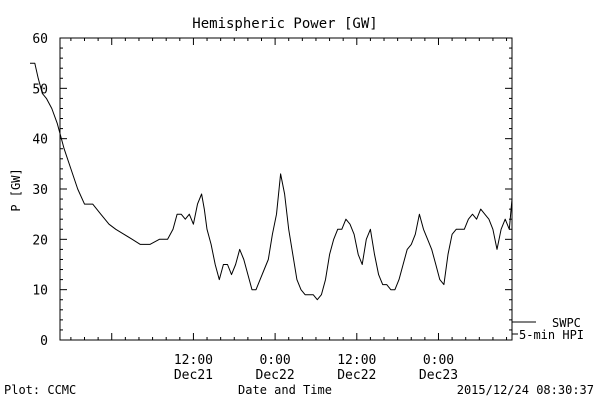 This screenshot has width=600, height=404. What do you see at coordinates (285, 390) in the screenshot?
I see `x-axis-label: Date and Time` at bounding box center [285, 390].